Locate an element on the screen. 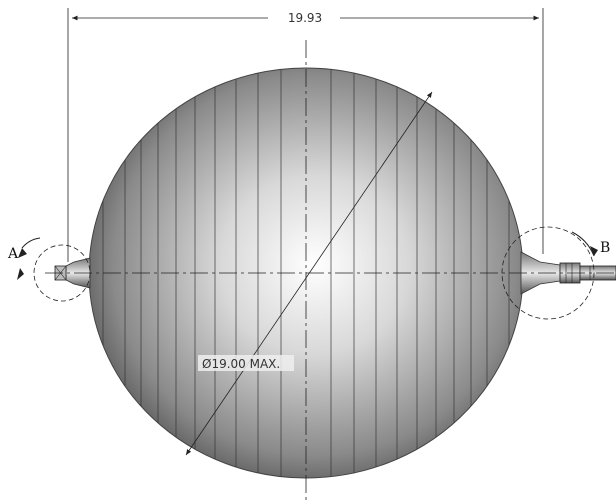 This screenshot has height=502, width=616. diameter-label-bg is located at coordinates (246, 363).